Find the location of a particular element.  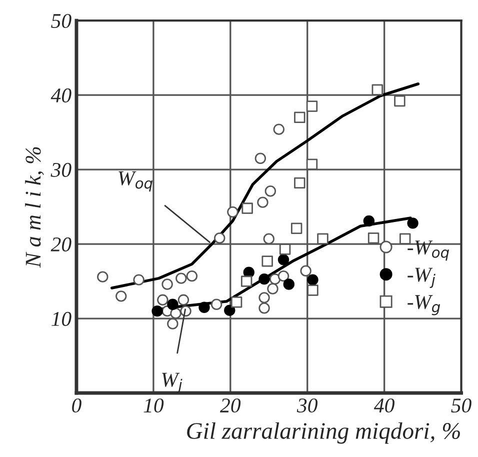

x-tick-label: 50 is located at coordinates (461, 405).